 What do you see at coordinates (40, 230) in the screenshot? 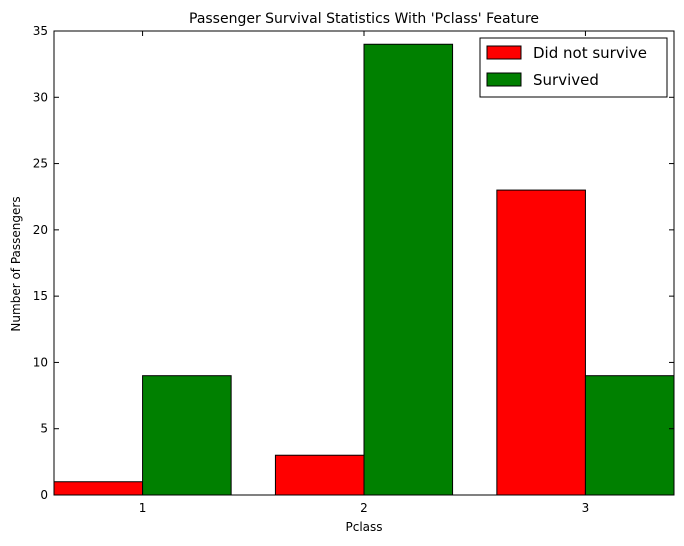
I see `y-tick-label: 20` at bounding box center [40, 230].